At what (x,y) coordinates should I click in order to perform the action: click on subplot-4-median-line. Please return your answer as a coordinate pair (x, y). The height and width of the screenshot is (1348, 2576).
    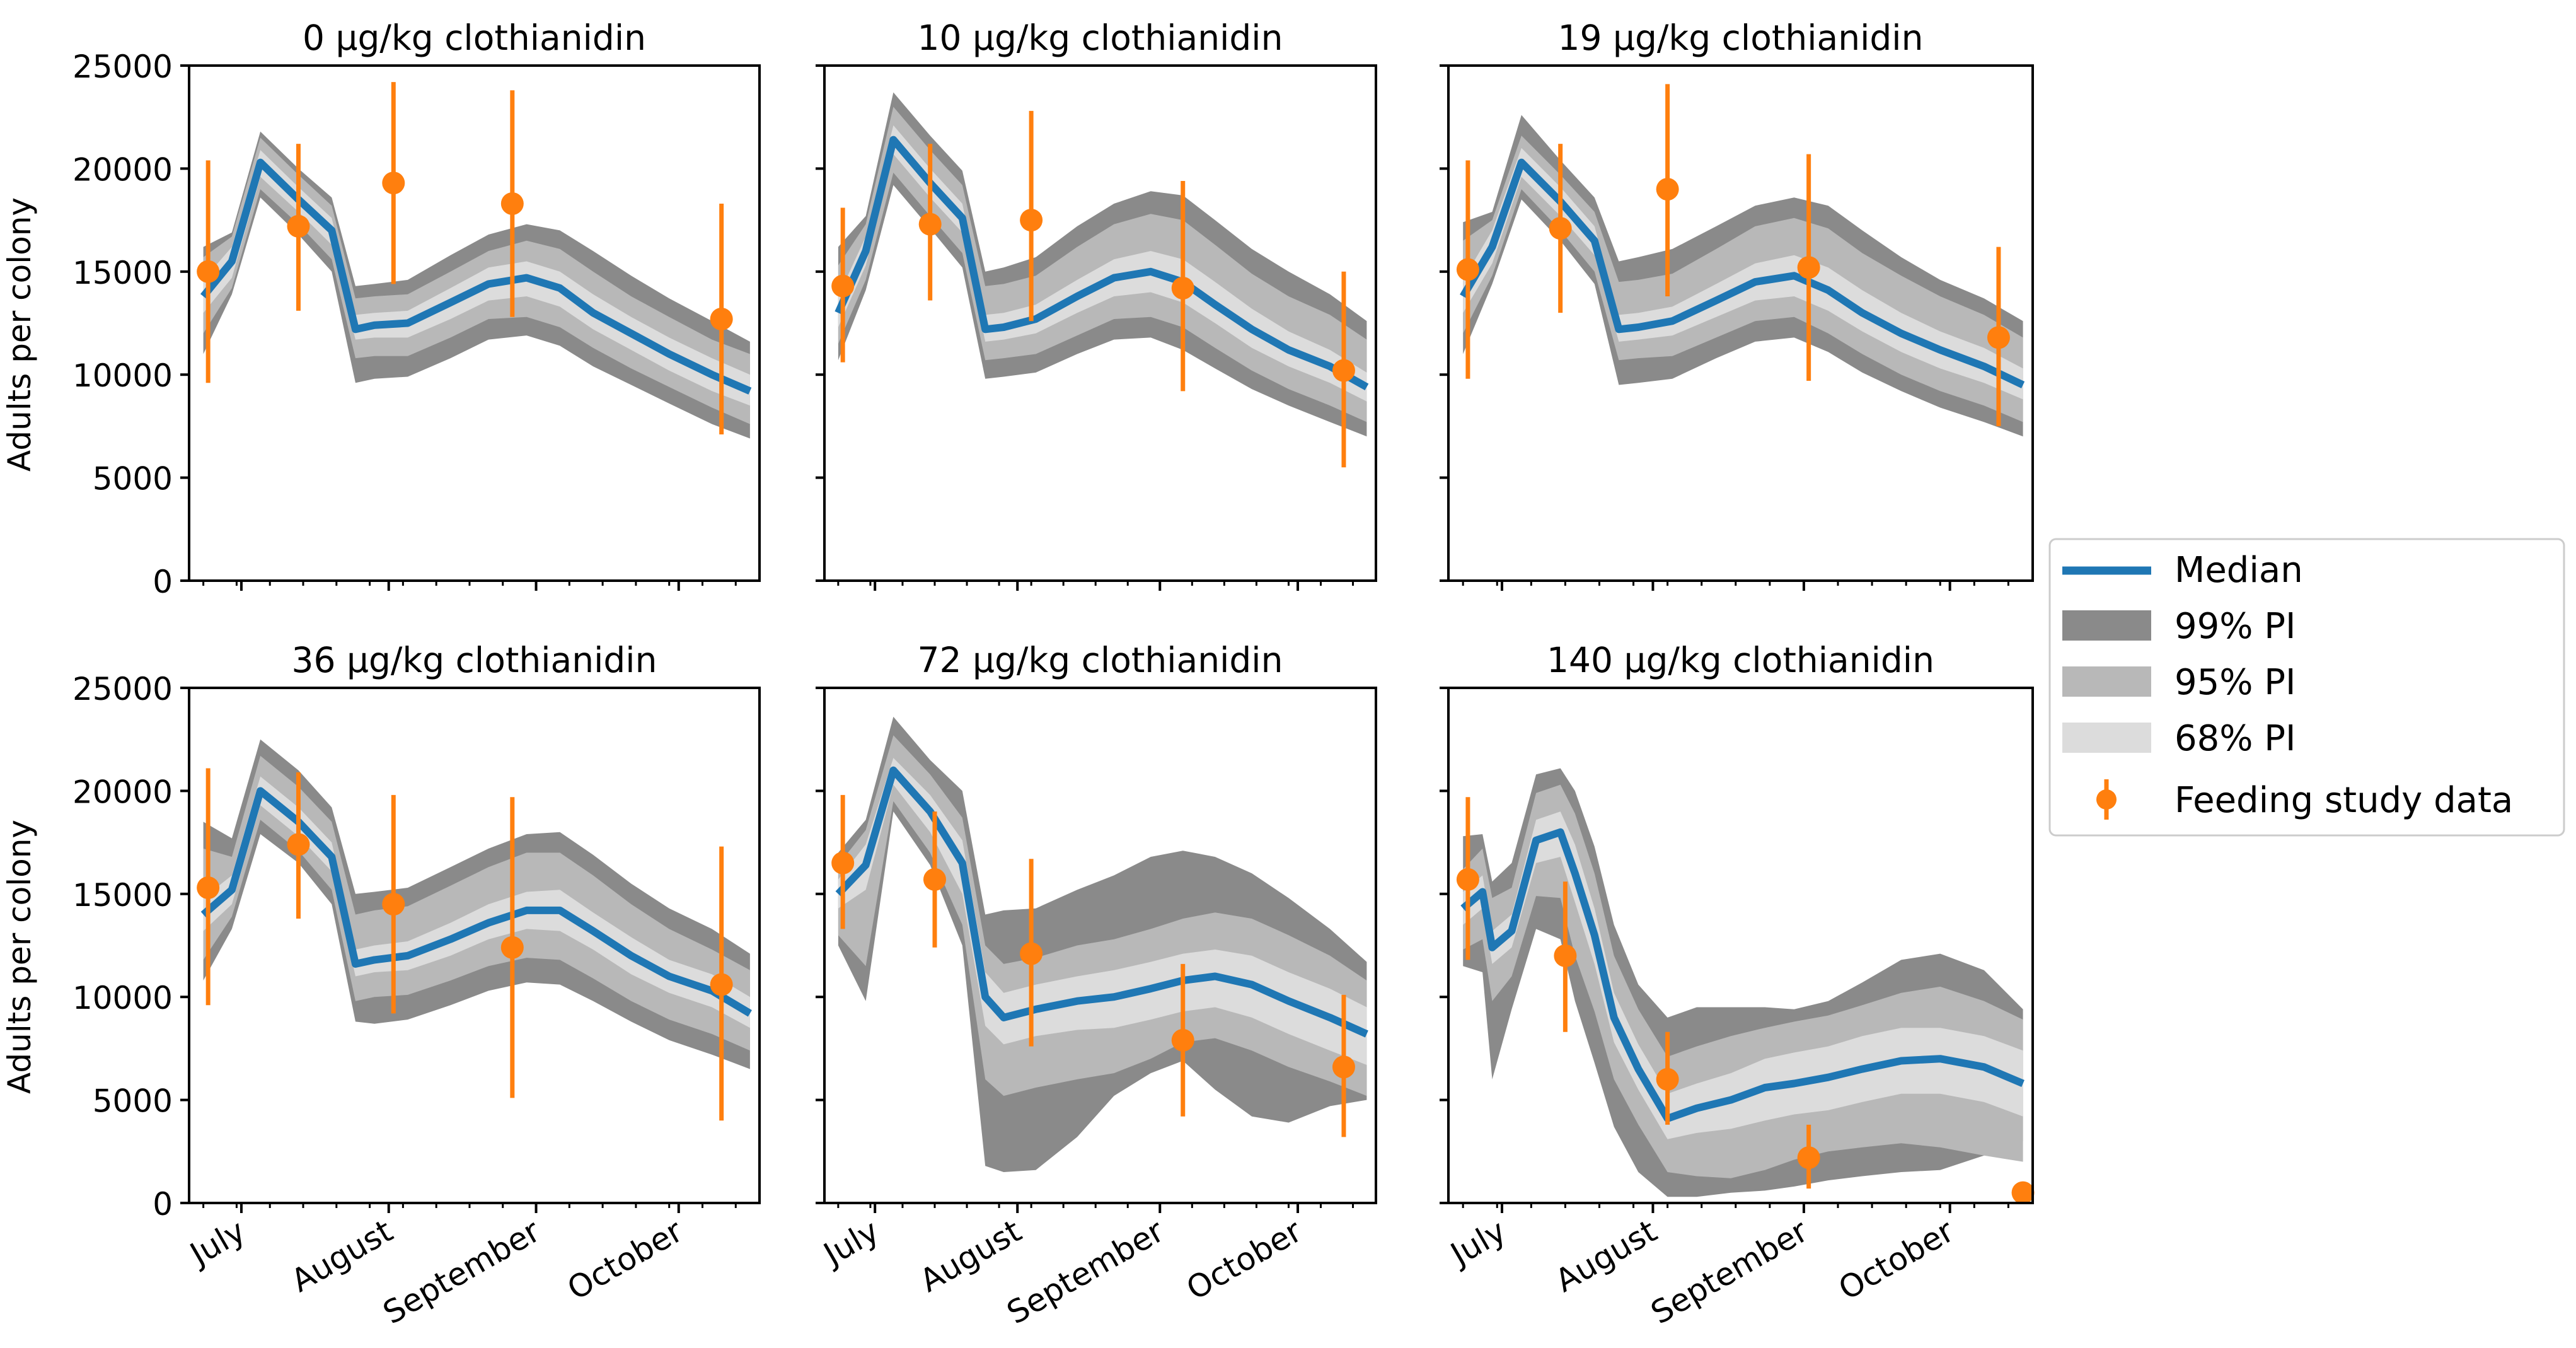
    Looking at the image, I should click on (476, 902).